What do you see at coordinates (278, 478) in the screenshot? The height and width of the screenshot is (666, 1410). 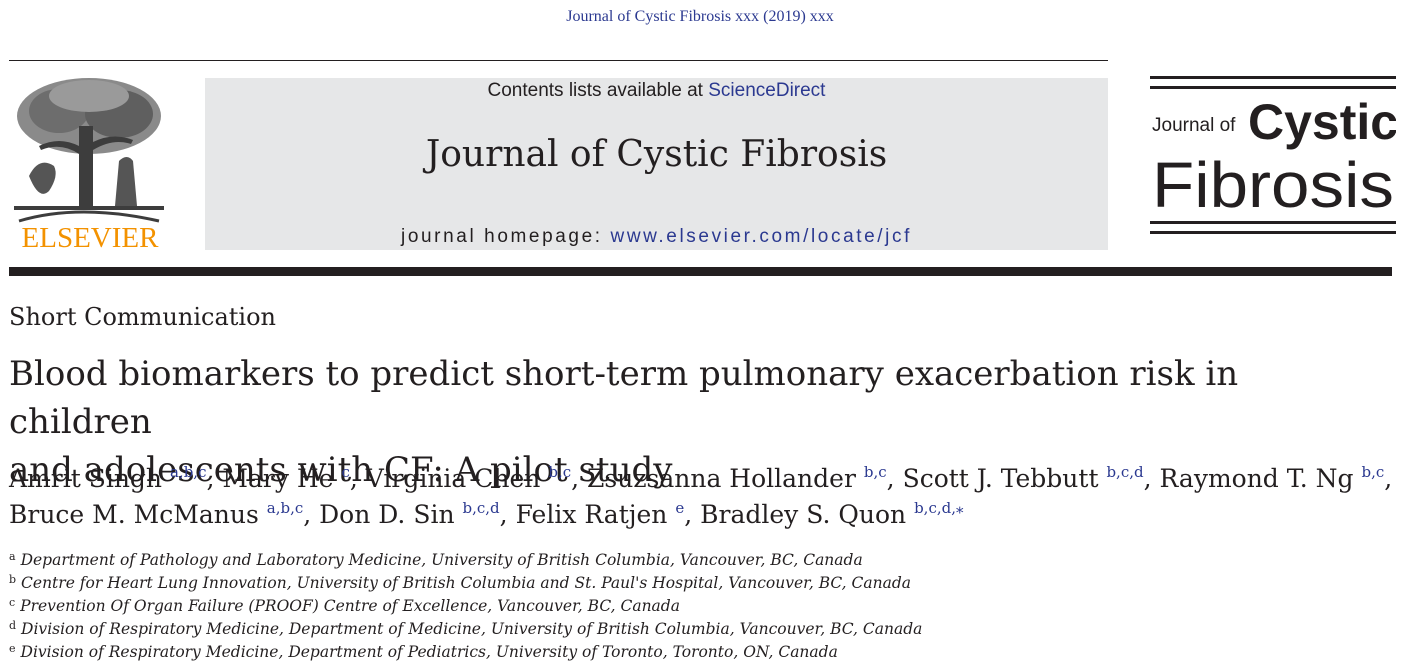 I see `author-name: Mary He` at bounding box center [278, 478].